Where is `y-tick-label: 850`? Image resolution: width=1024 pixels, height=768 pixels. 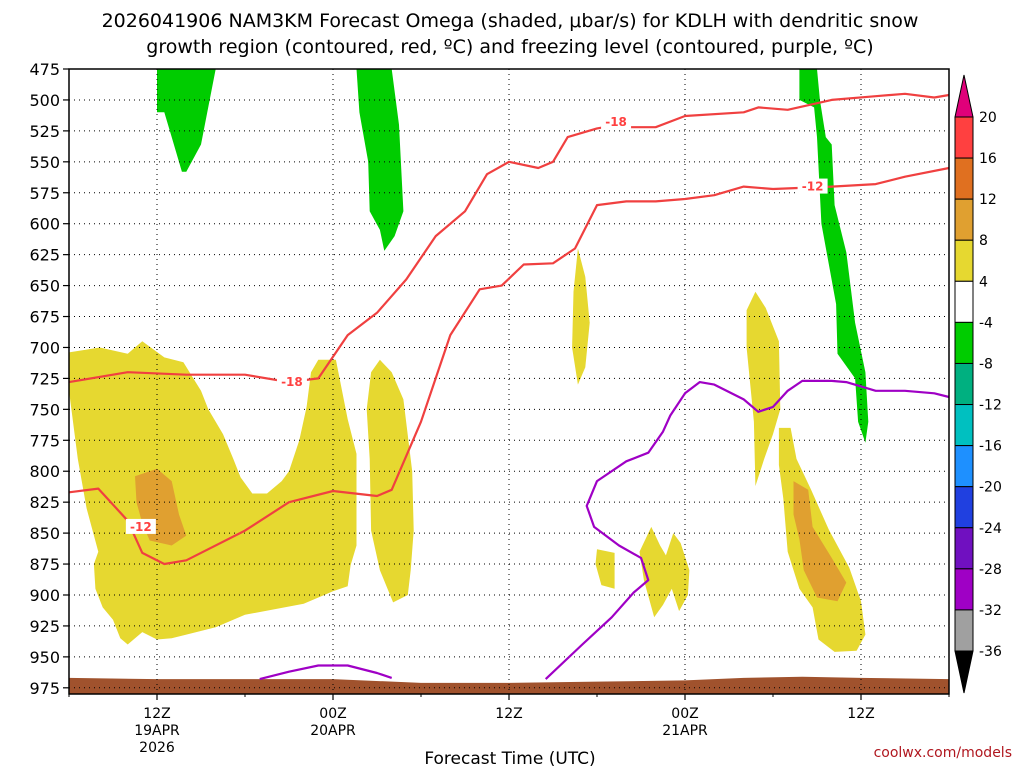
y-tick-label: 850 is located at coordinates (44, 533).